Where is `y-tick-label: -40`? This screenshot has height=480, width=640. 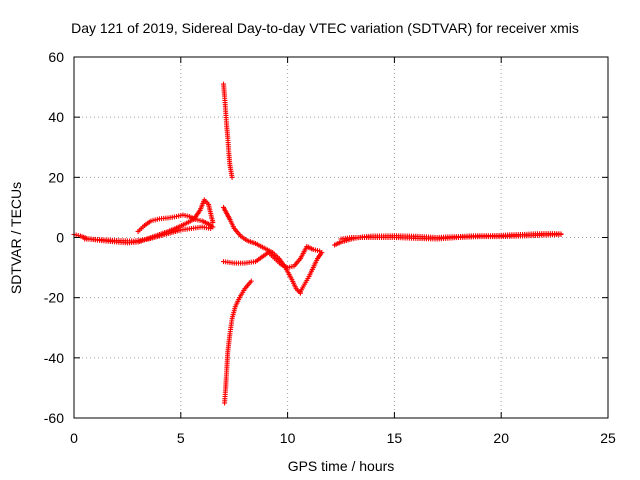 y-tick-label: -40 is located at coordinates (54, 358).